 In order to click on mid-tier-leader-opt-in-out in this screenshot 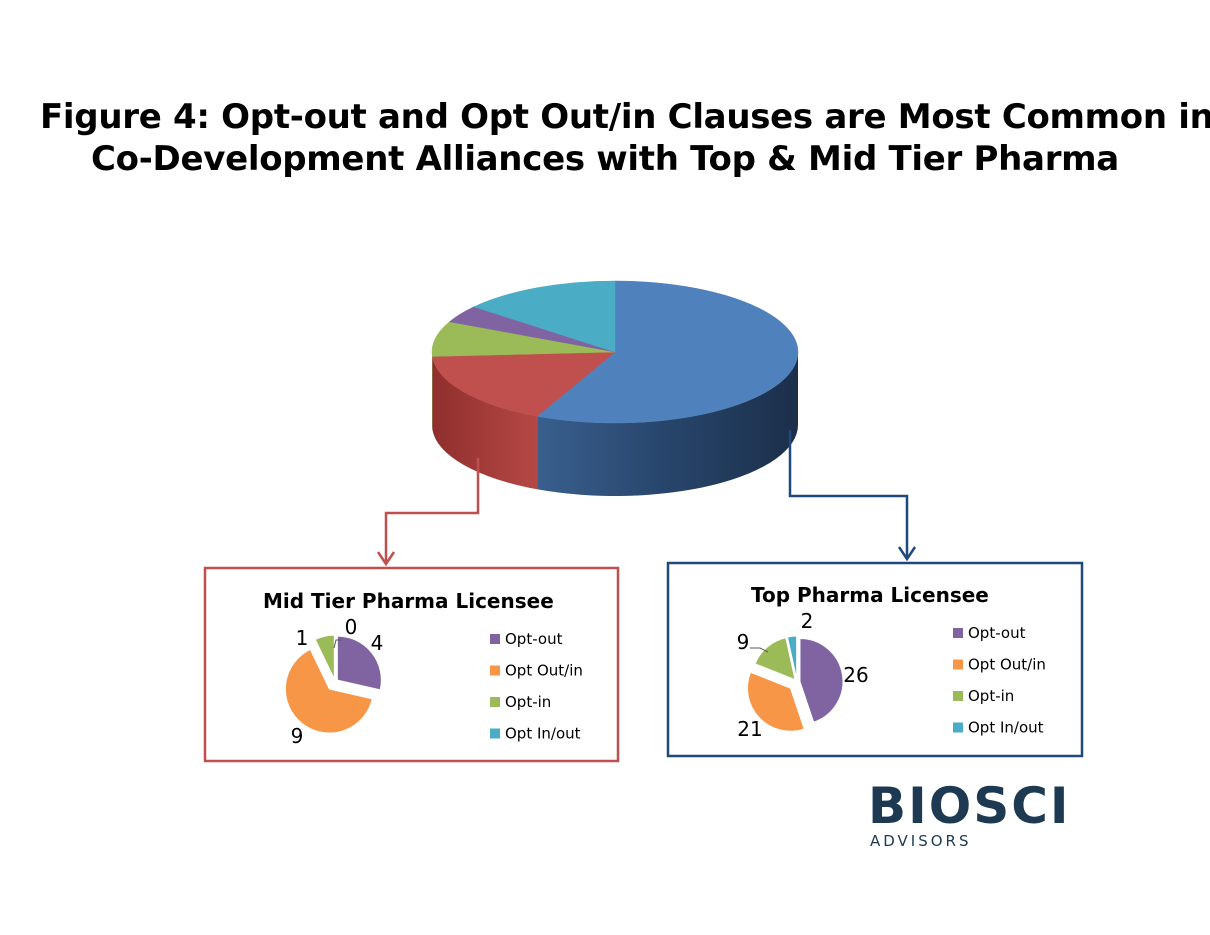, I will do `click(337, 644)`.